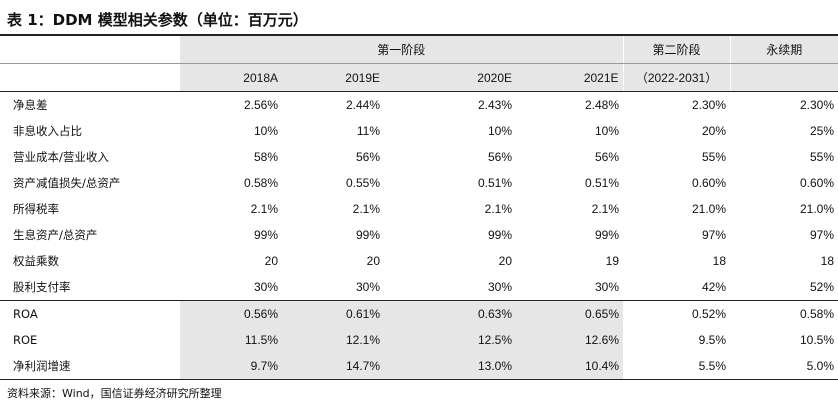 This screenshot has height=404, width=838. Describe the element at coordinates (402, 50) in the screenshot. I see `header-stage1: 第一阶段` at that location.